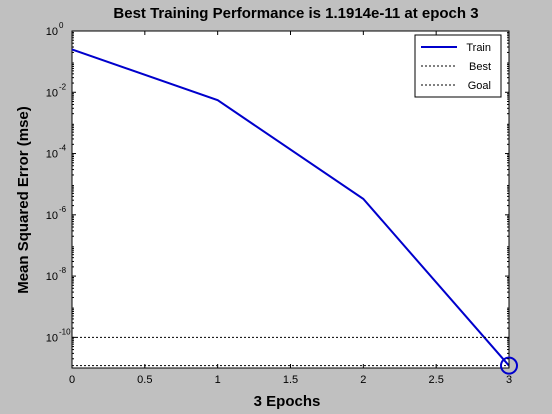  I want to click on y-tick-exponent: -2, so click(63, 86).